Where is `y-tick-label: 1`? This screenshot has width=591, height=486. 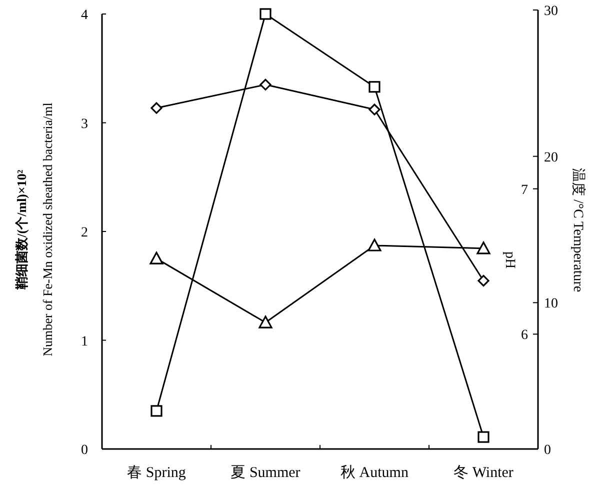
y-tick-label: 1 is located at coordinates (84, 342).